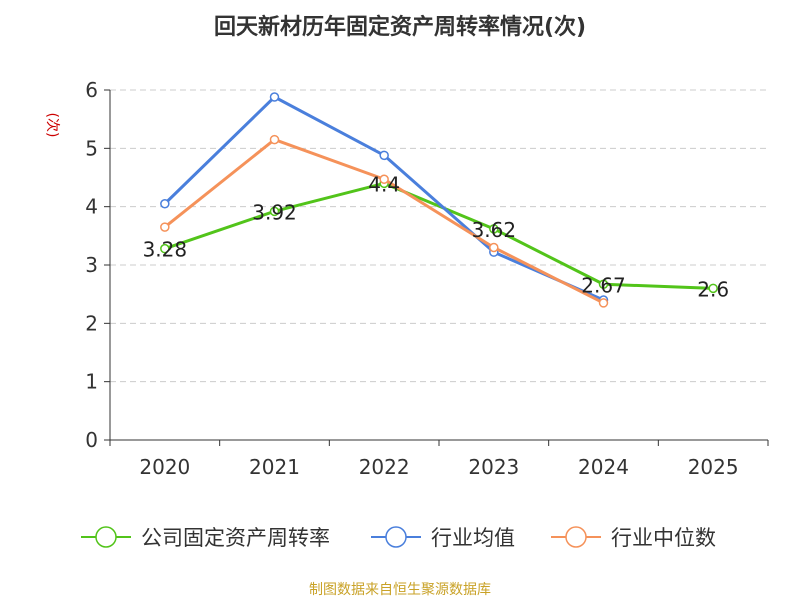 The height and width of the screenshot is (600, 800). What do you see at coordinates (91, 440) in the screenshot?
I see `y-tick-label: 0` at bounding box center [91, 440].